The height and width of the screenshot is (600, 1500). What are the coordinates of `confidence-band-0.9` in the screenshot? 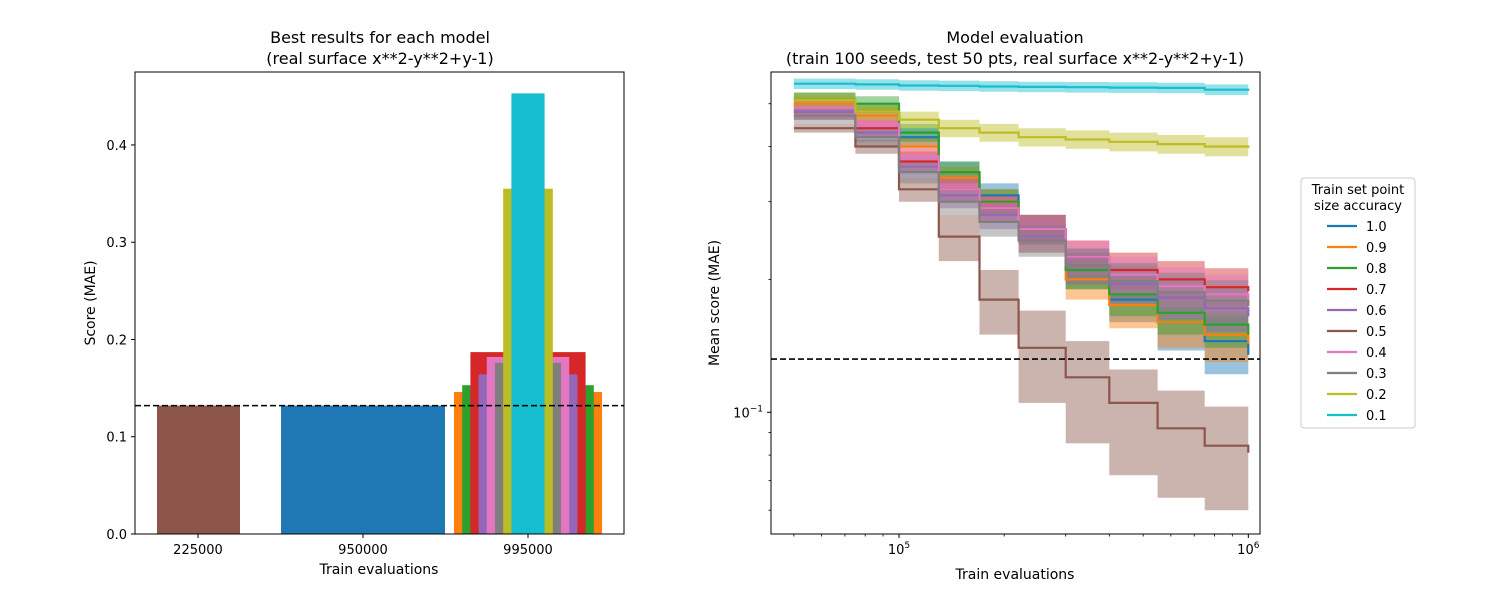 It's located at (1021, 233).